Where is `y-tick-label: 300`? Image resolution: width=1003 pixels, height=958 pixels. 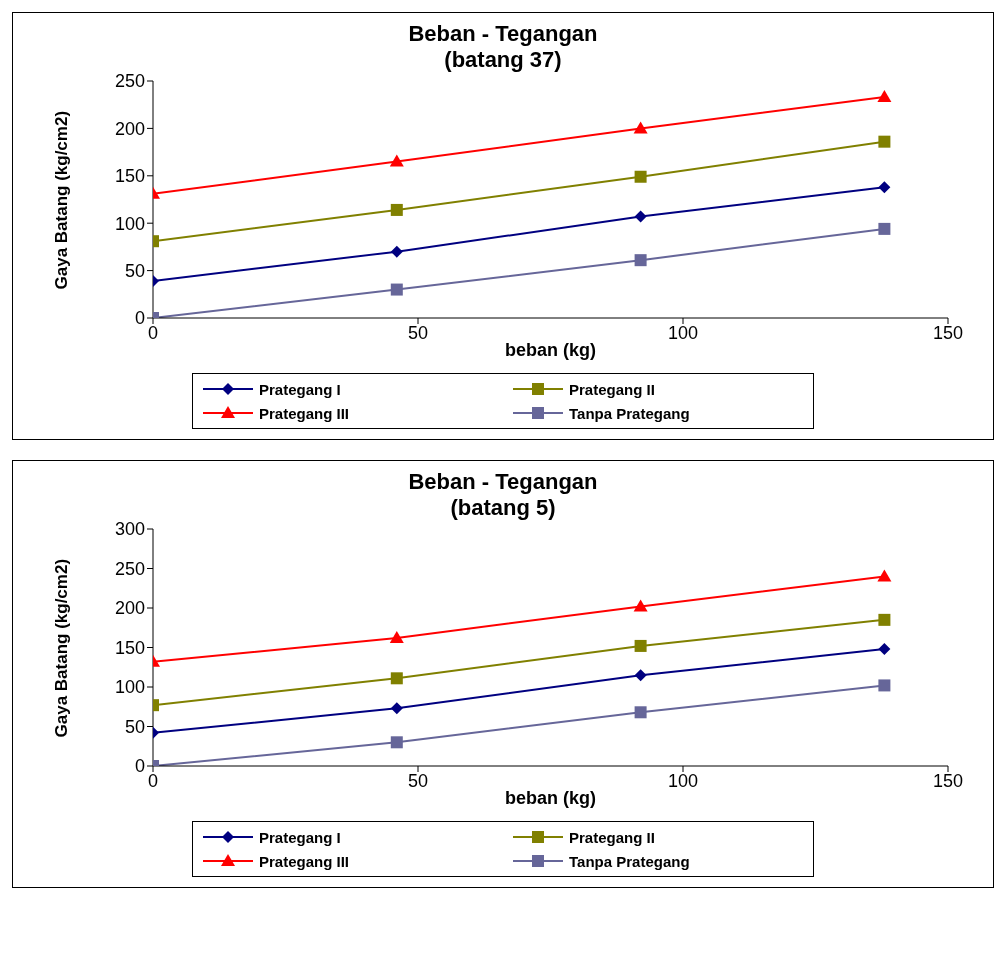 y-tick-label: 300 is located at coordinates (129, 529).